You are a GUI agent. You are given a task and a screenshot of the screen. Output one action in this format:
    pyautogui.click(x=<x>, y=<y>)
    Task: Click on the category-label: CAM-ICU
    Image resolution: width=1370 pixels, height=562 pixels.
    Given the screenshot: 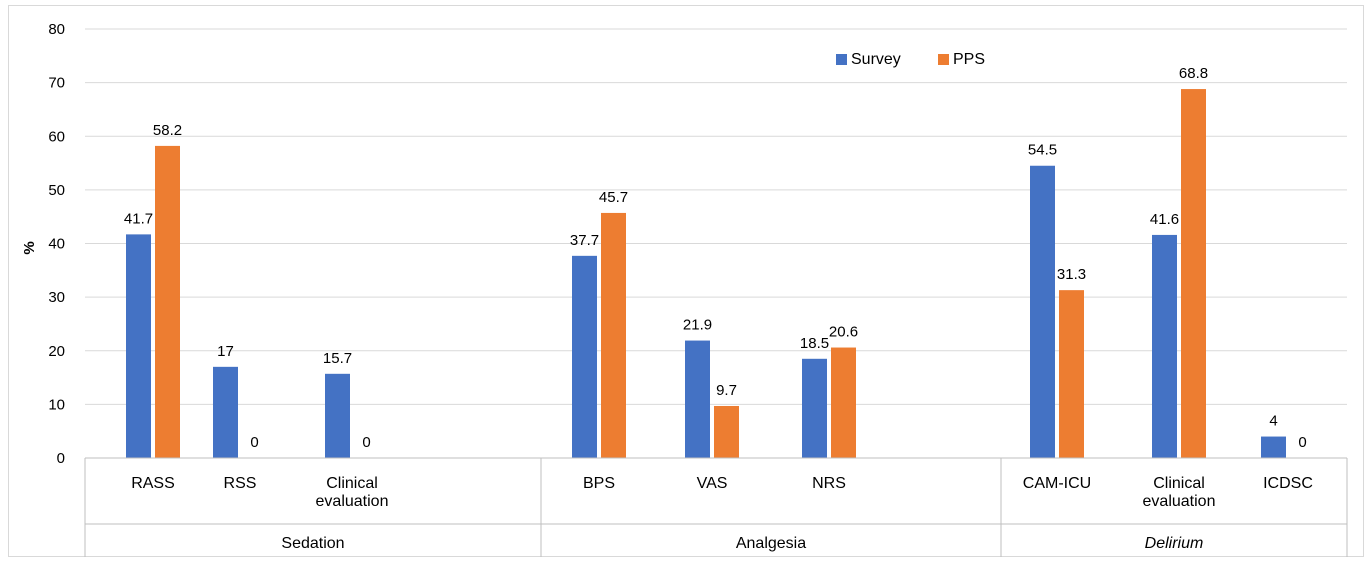 What is the action you would take?
    pyautogui.click(x=1057, y=483)
    